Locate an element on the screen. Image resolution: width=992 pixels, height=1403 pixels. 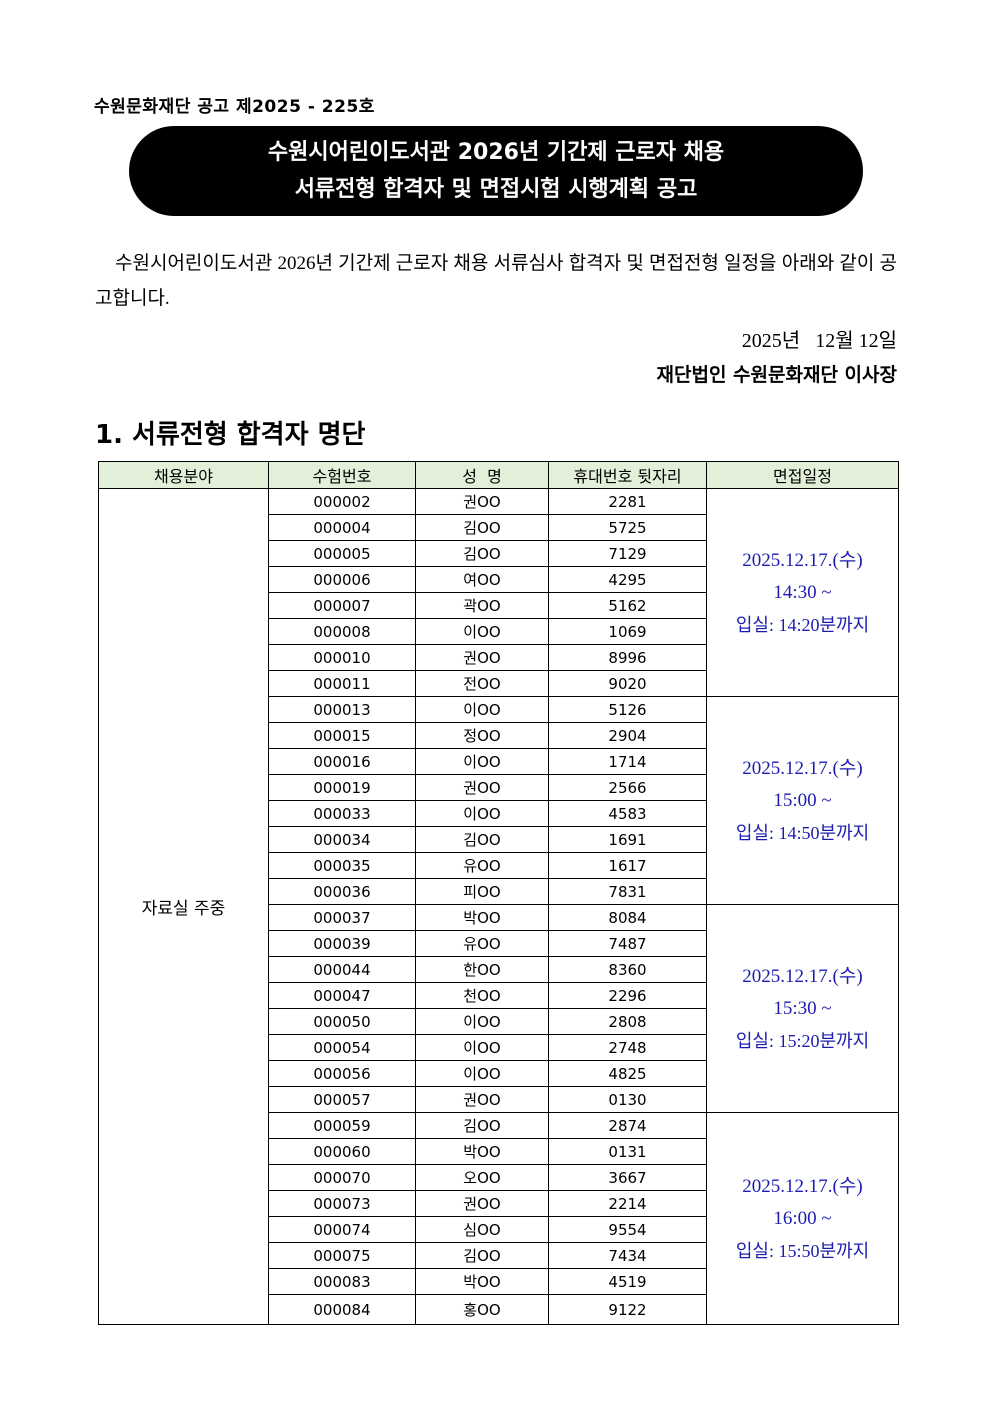
table-row: 000075 김OO 7434 is located at coordinates (499, 1255).